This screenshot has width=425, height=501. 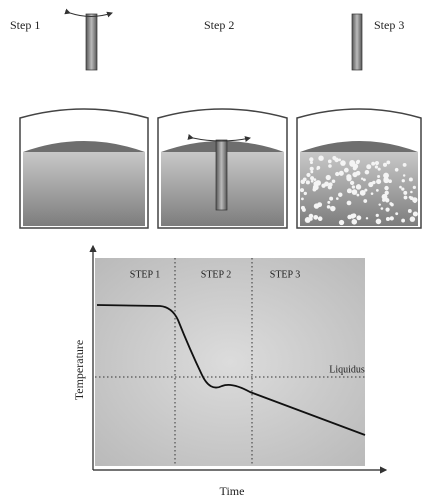 What do you see at coordinates (145, 274) in the screenshot?
I see `step-label: STEP 1` at bounding box center [145, 274].